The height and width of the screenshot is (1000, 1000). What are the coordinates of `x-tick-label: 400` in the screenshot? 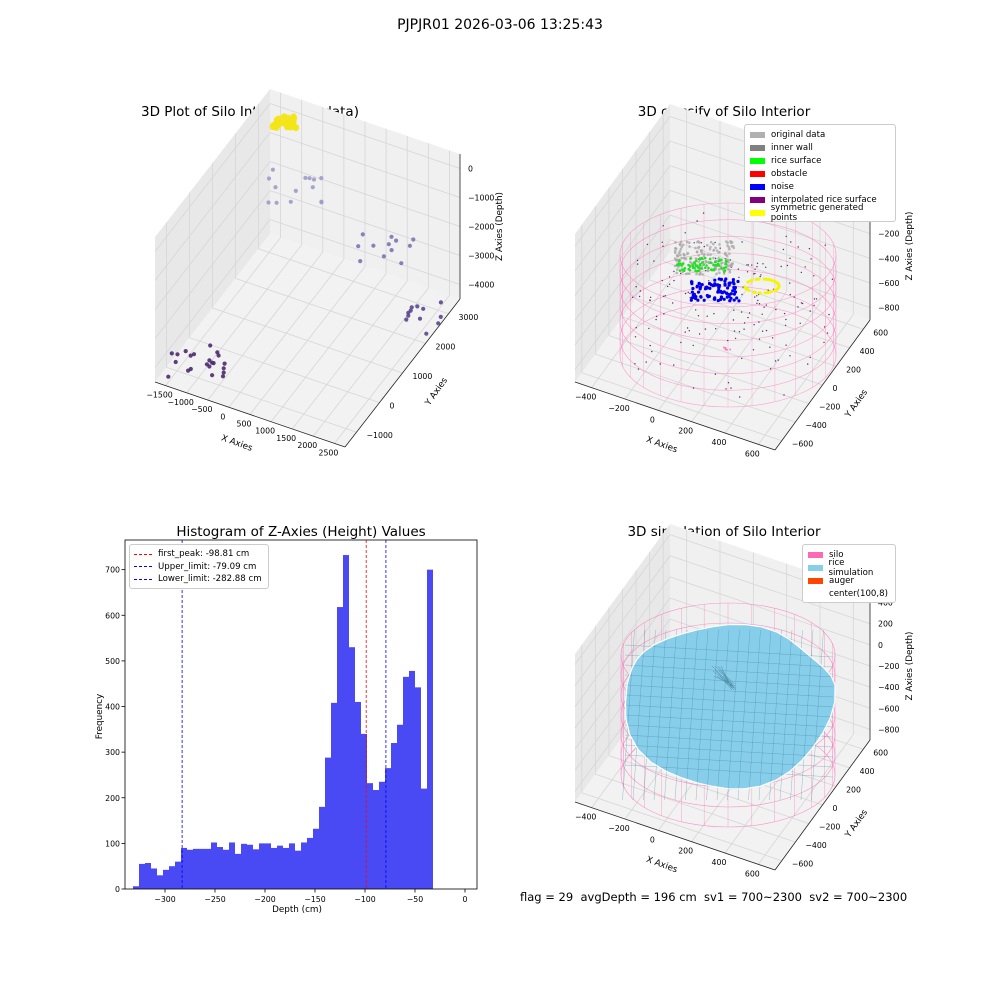 It's located at (719, 862).